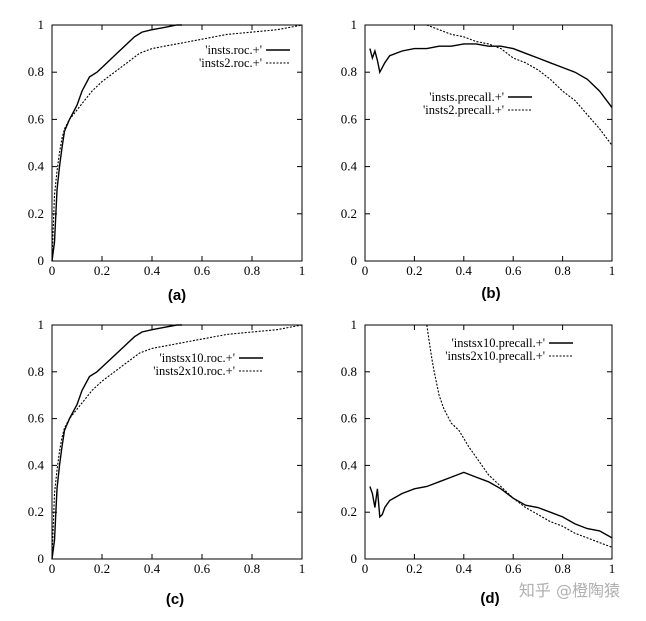 The height and width of the screenshot is (621, 646). What do you see at coordinates (490, 293) in the screenshot?
I see `panel-label: (b)` at bounding box center [490, 293].